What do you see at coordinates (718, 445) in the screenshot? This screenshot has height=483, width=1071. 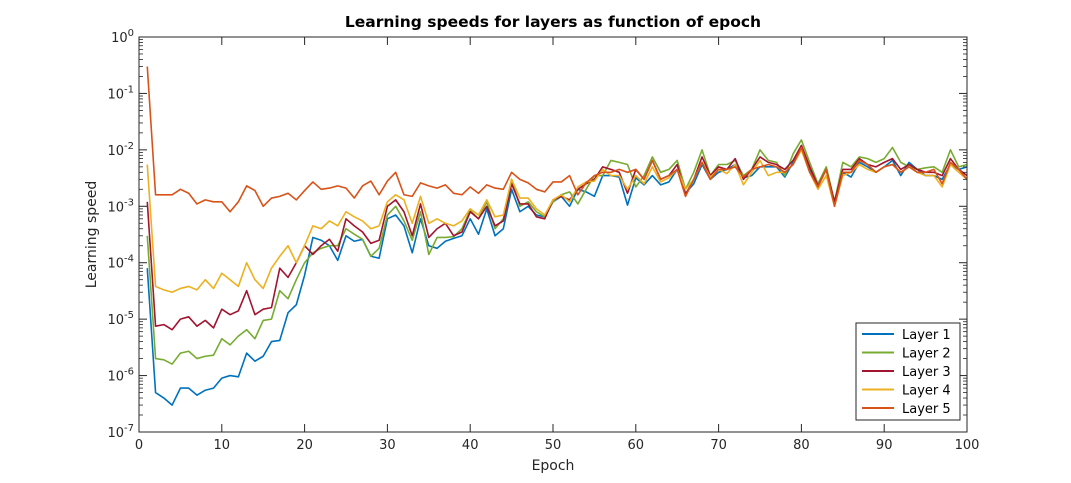 I see `x-tick-label: 70` at bounding box center [718, 445].